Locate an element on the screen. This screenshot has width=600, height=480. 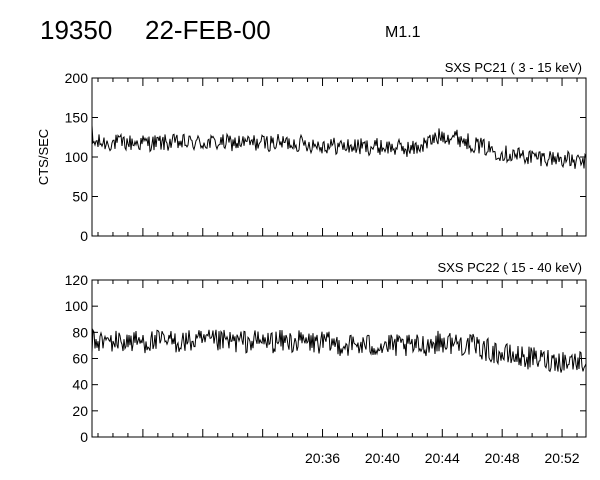
panel-title: SXS PC22 ( 15 - 40 keV) is located at coordinates (509, 267).